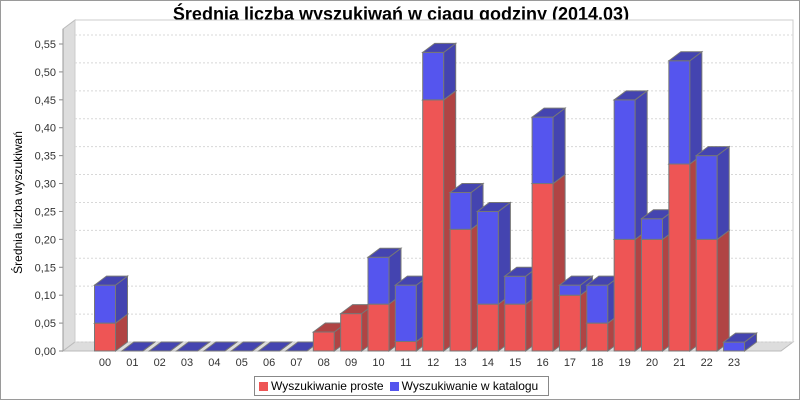 The height and width of the screenshot is (400, 800). What do you see at coordinates (652, 229) in the screenshot?
I see `bar-20-s1-front` at bounding box center [652, 229].